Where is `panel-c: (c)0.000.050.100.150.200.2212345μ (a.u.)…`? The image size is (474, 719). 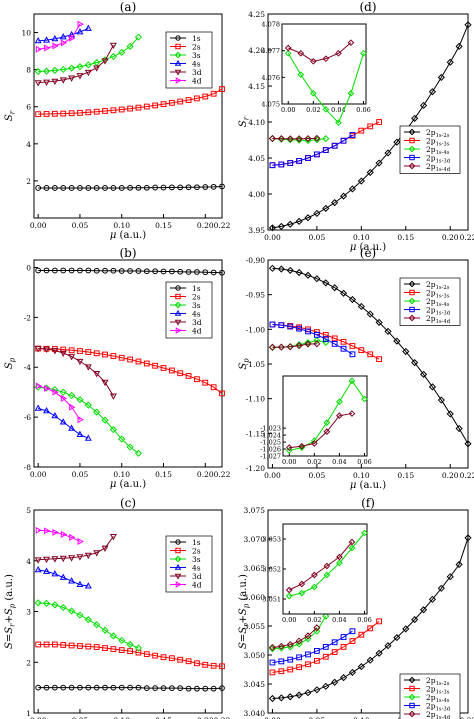
panel-c: (c)0.000.050.100.150.200.2212345μ (a.u.)… is located at coordinates (117, 607).